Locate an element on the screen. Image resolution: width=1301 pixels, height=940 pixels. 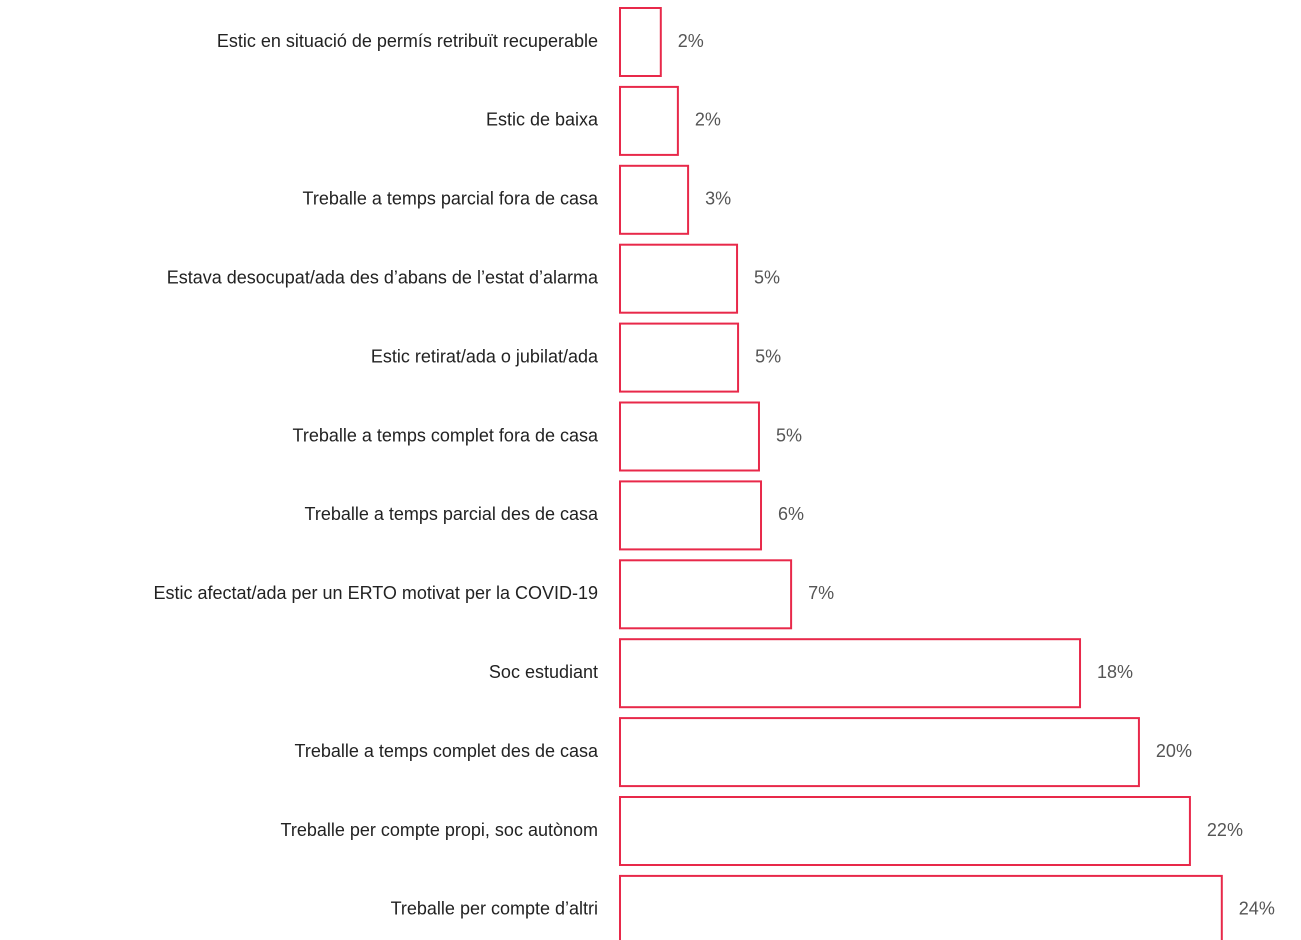
category-label: Treballe a temps complet des de casa is located at coordinates (447, 751).